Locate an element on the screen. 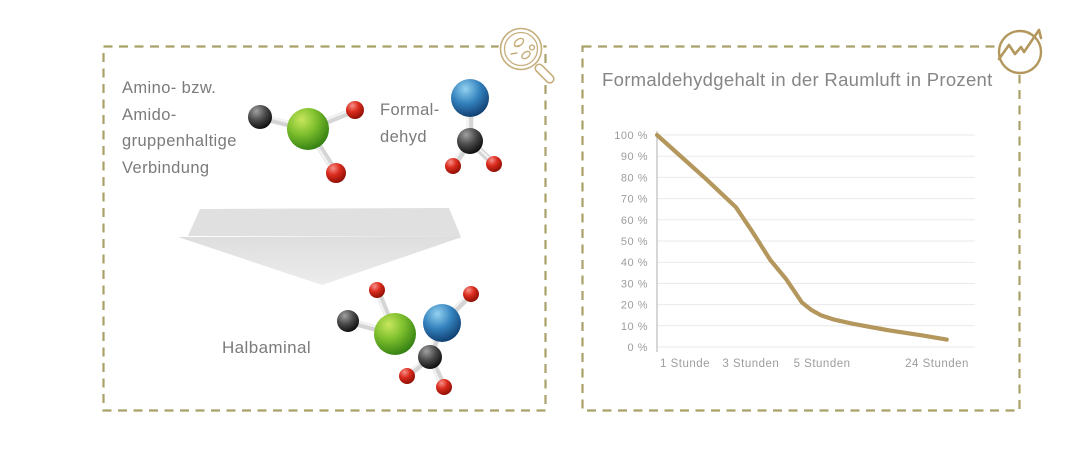  y-tick-label: 90 % is located at coordinates (634, 157).